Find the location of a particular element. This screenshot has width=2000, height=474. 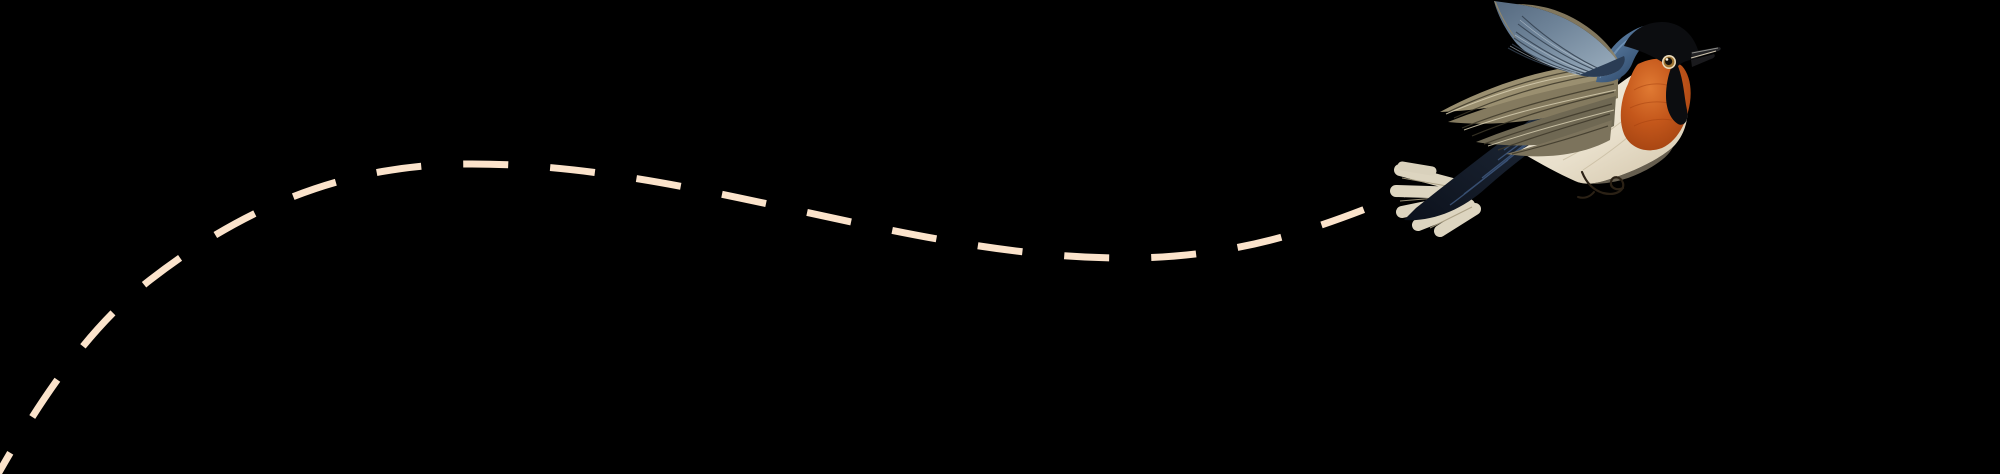

bird-tail-outer-white-tip is located at coordinates (1417, 168).